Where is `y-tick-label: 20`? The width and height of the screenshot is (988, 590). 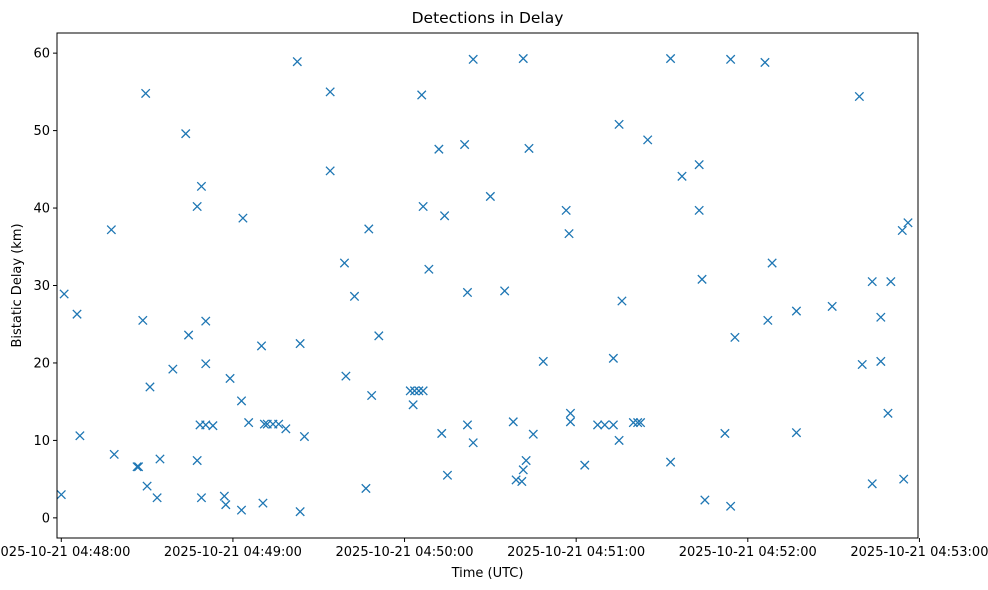 y-tick-label: 20 is located at coordinates (41, 363).